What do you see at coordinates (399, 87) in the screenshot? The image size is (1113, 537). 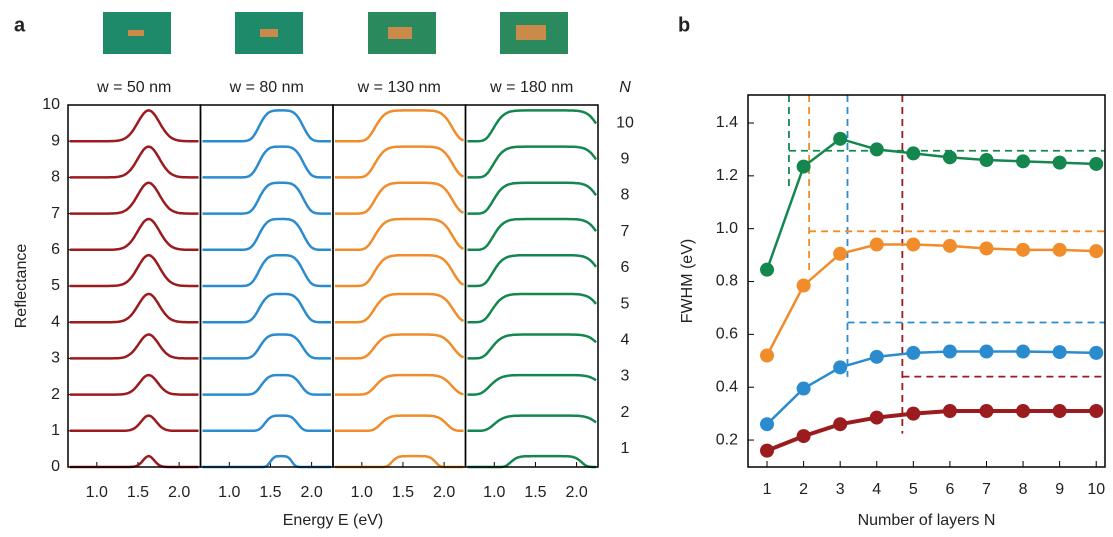 I see `panel-title: w = 130 nm` at bounding box center [399, 87].